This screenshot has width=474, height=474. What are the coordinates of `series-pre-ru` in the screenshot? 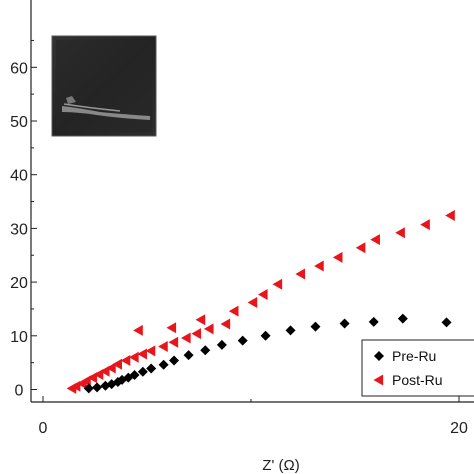 It's located at (267, 353).